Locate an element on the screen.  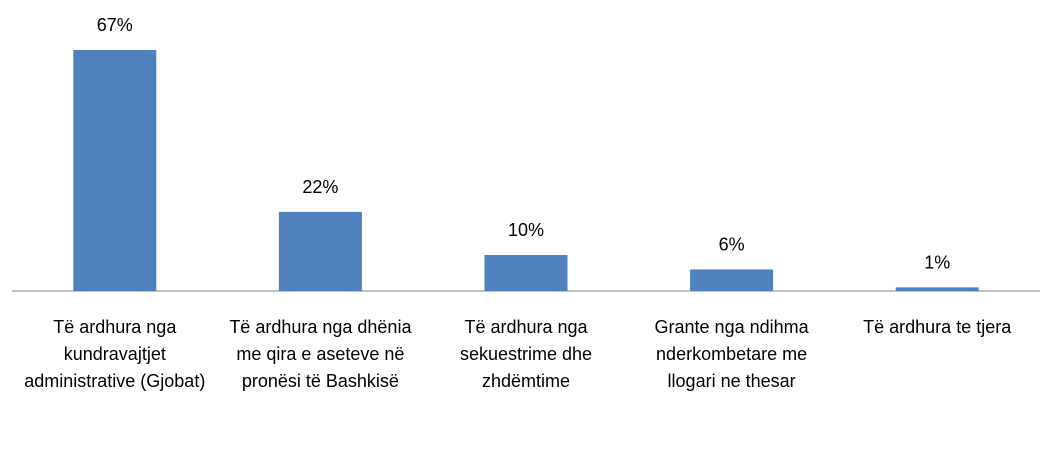
value-label: 10% is located at coordinates (526, 230).